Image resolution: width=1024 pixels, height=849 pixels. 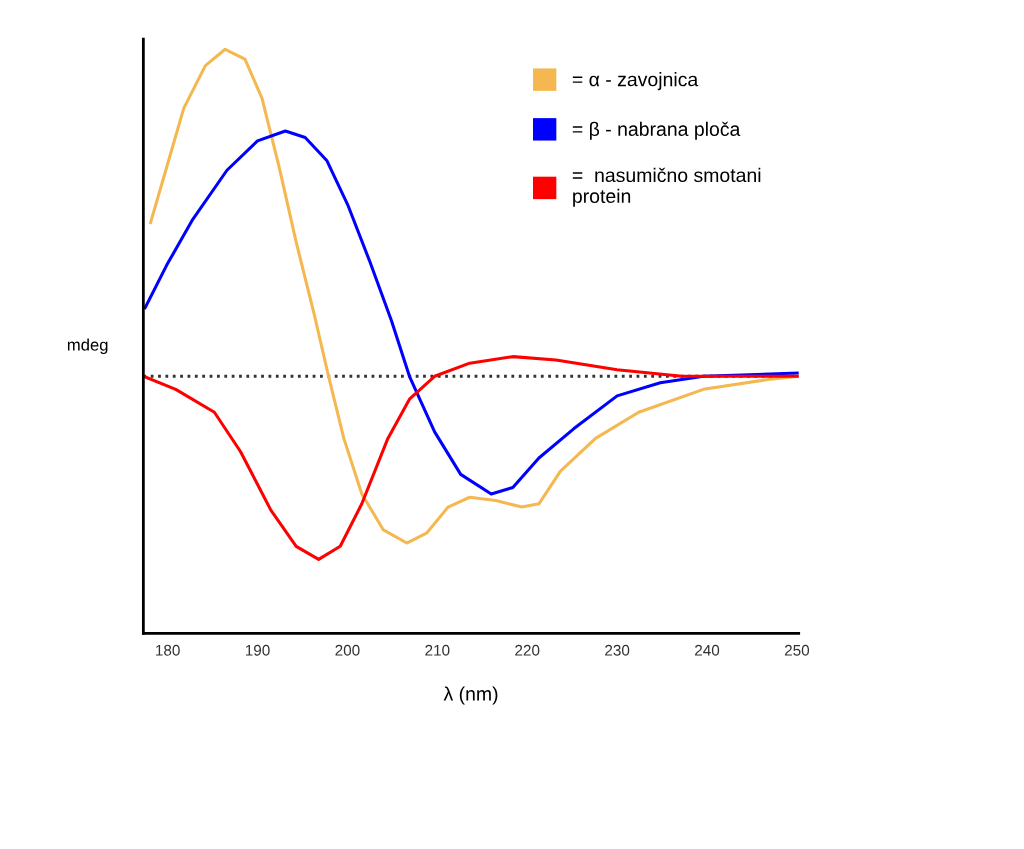 What do you see at coordinates (527, 650) in the screenshot?
I see `x-tick-label: 220` at bounding box center [527, 650].